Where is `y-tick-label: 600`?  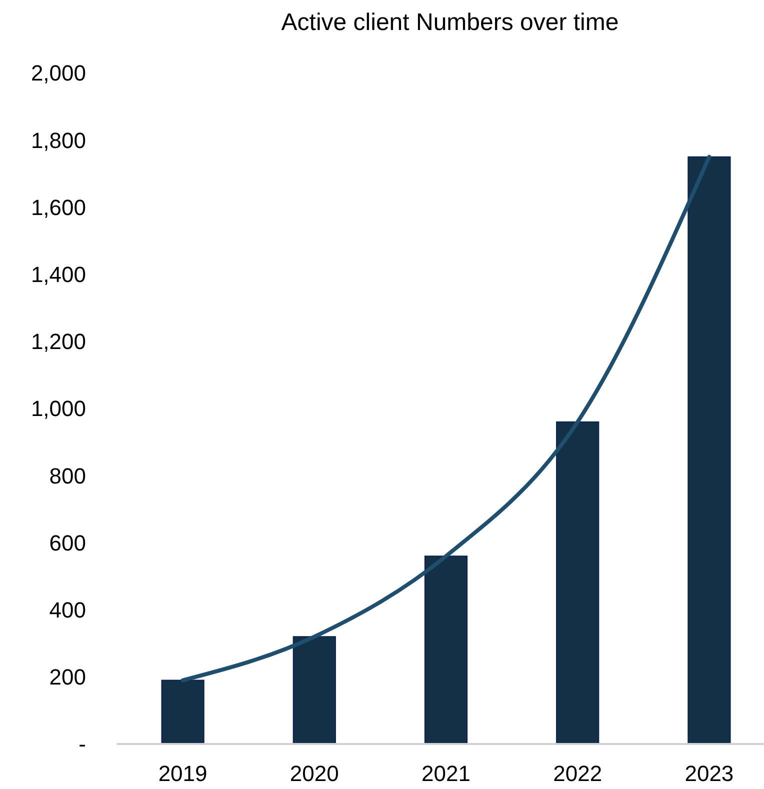 y-tick-label: 600 is located at coordinates (67, 543).